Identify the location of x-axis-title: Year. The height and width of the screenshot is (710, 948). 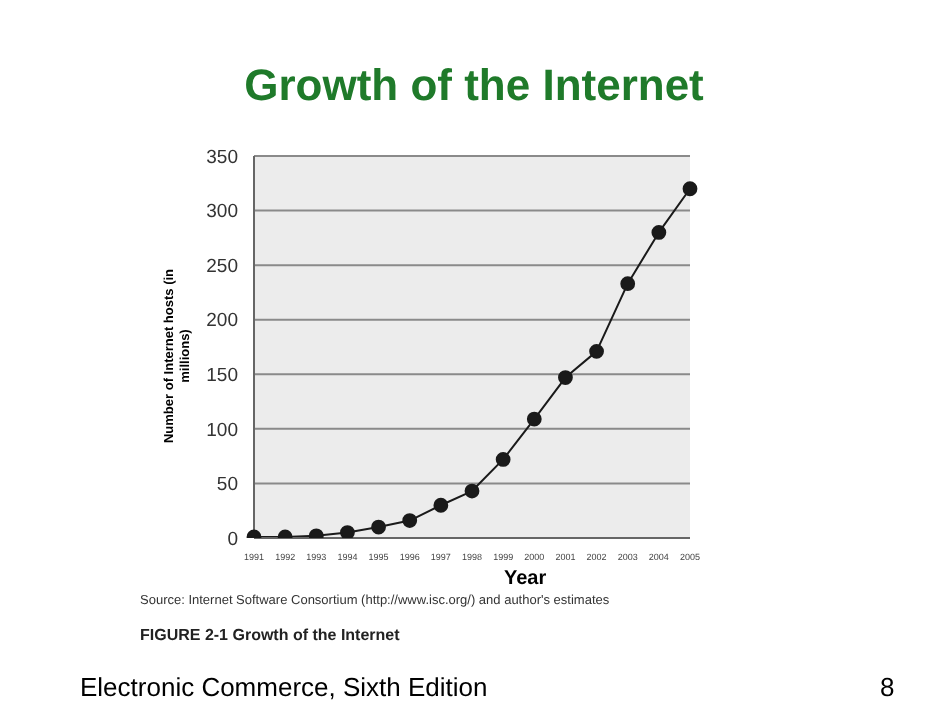
(525, 579).